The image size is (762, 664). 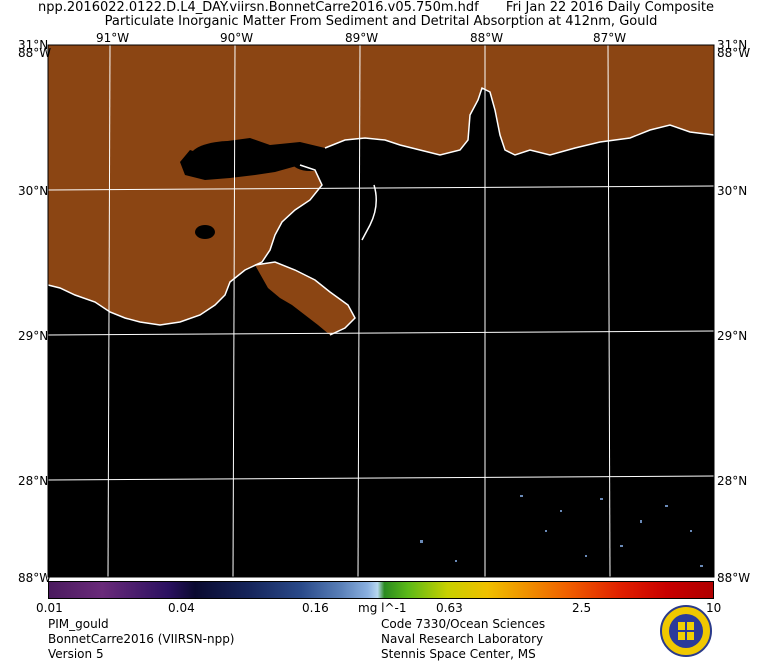 I want to click on colorbar-tick: 0.01, so click(x=49, y=608).